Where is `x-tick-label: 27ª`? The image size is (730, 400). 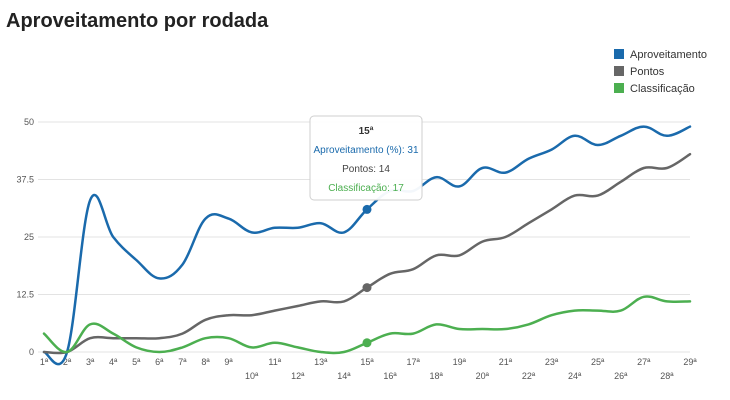
x-tick-label: 27ª is located at coordinates (644, 362).